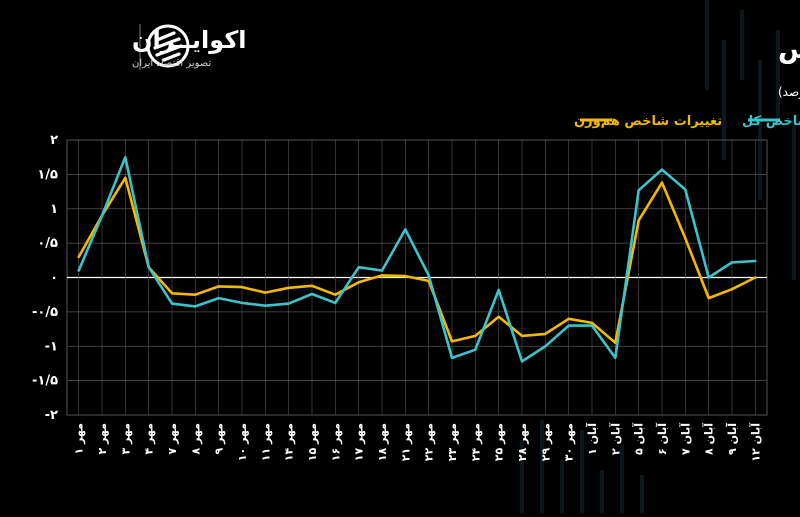  Describe the element at coordinates (168, 46) in the screenshot. I see `ecoiran-logo-icon` at that location.